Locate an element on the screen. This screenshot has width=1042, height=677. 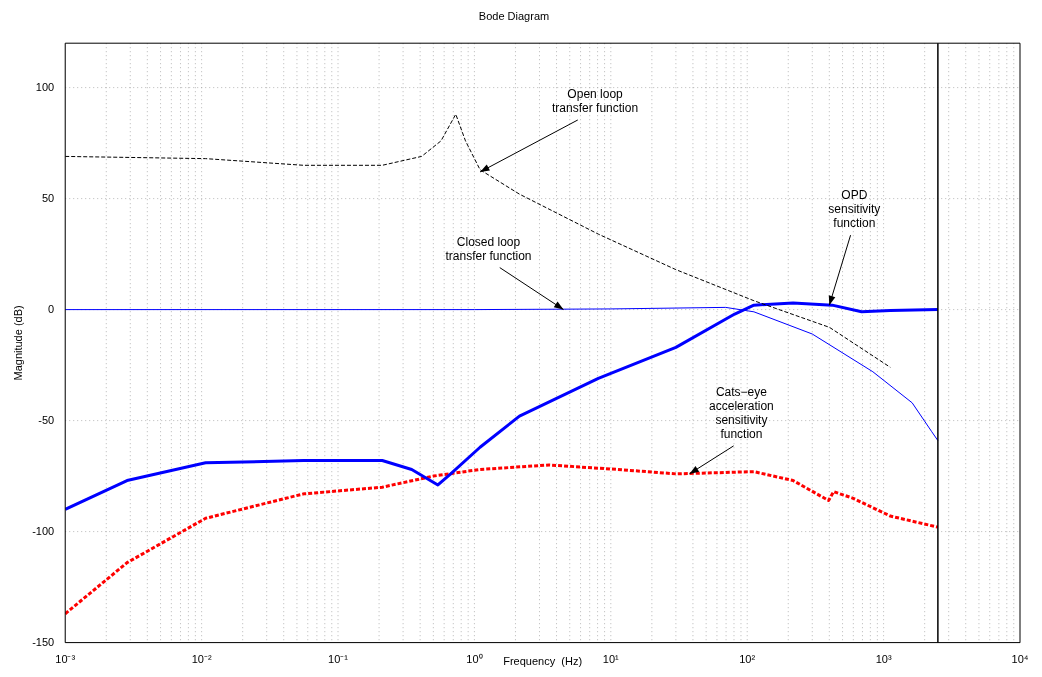
y-tick-label: 50 is located at coordinates (48, 197).